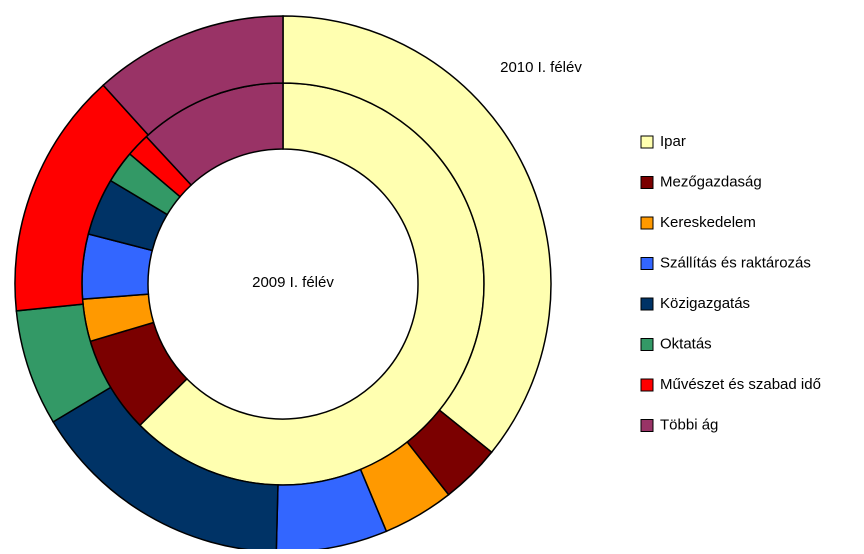  What do you see at coordinates (541, 67) in the screenshot?
I see `outer-ring-label: 2010 I. félév` at bounding box center [541, 67].